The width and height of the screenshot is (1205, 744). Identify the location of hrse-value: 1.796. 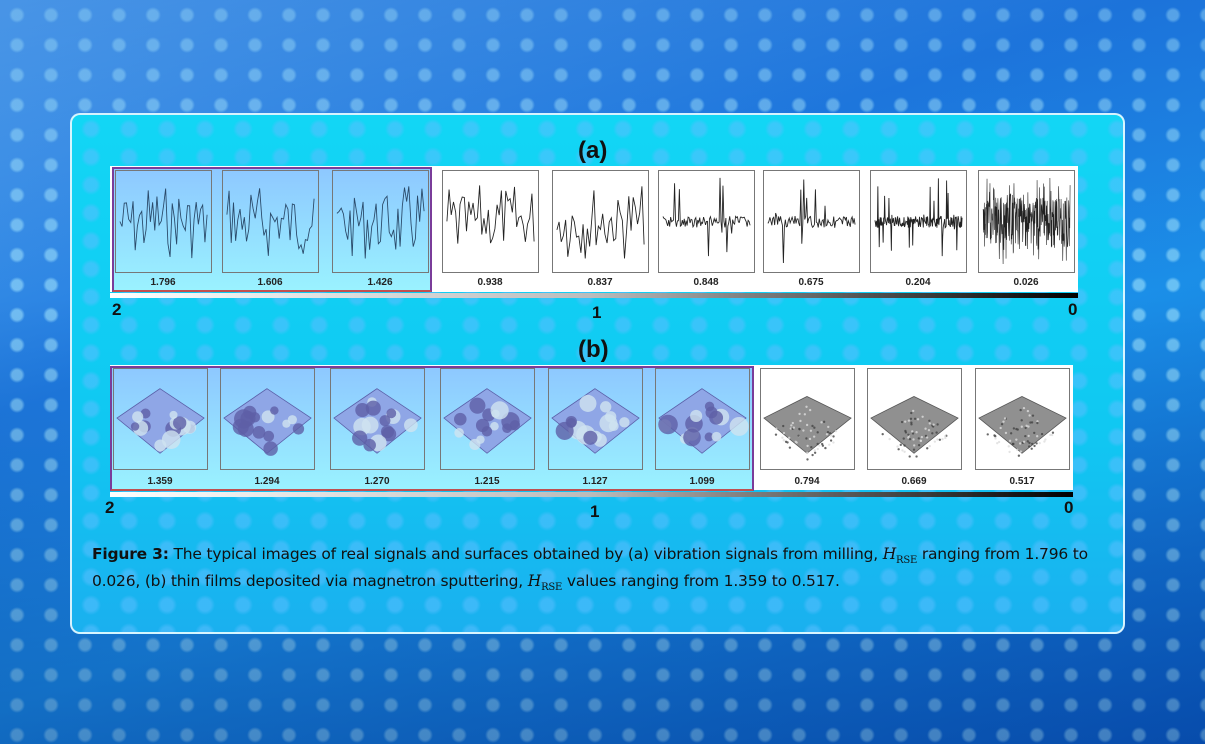
(163, 282).